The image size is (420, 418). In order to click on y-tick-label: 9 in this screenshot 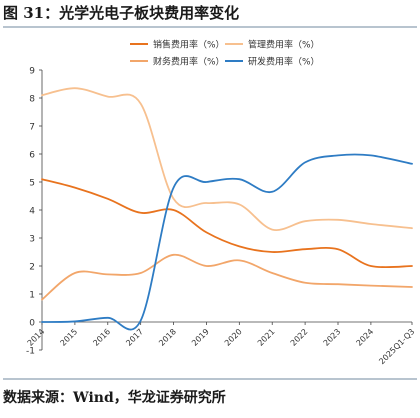, I will do `click(32, 72)`.